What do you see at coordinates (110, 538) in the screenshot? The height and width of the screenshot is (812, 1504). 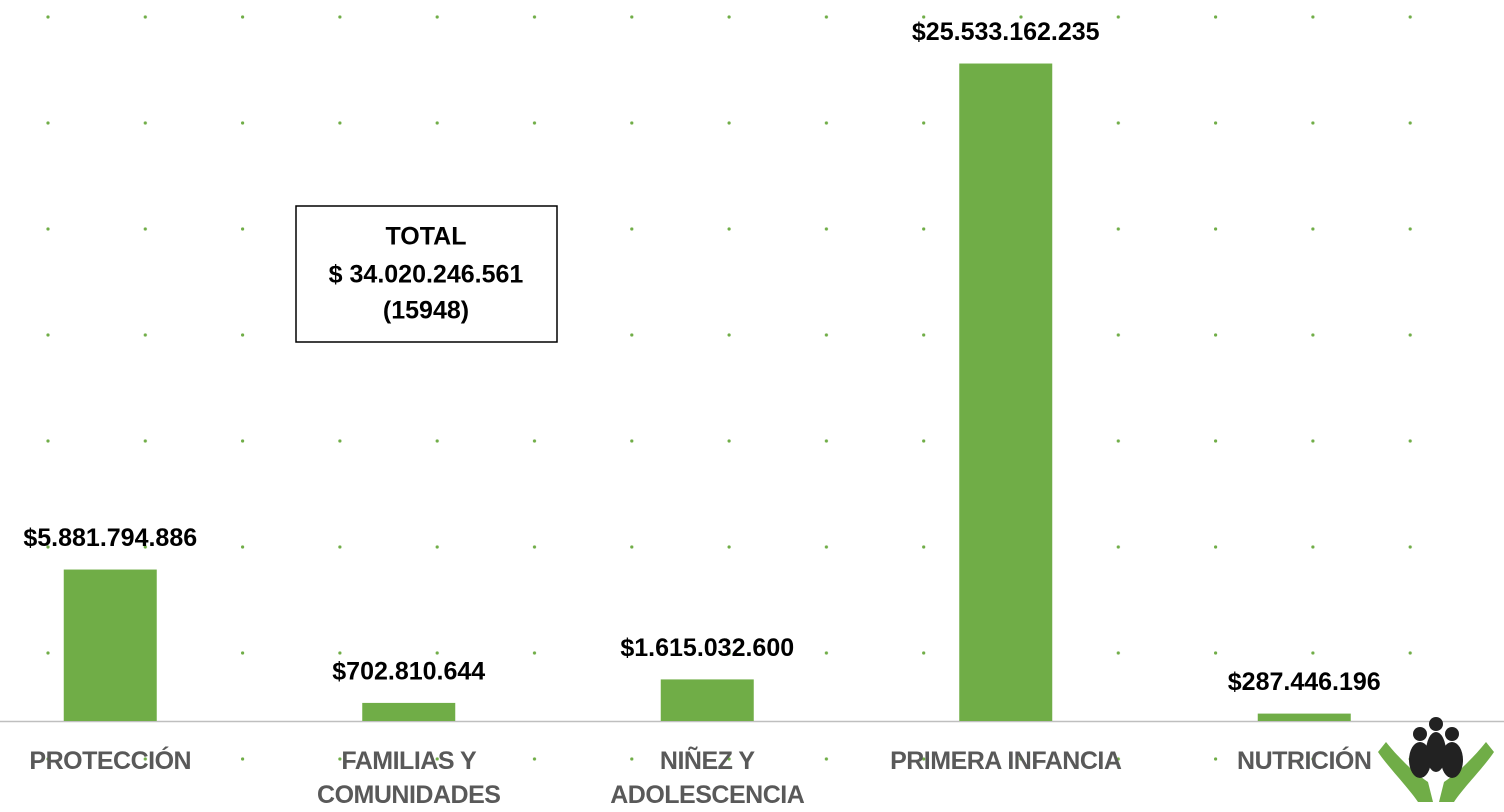 I see `value-label: $5.881.794.886` at bounding box center [110, 538].